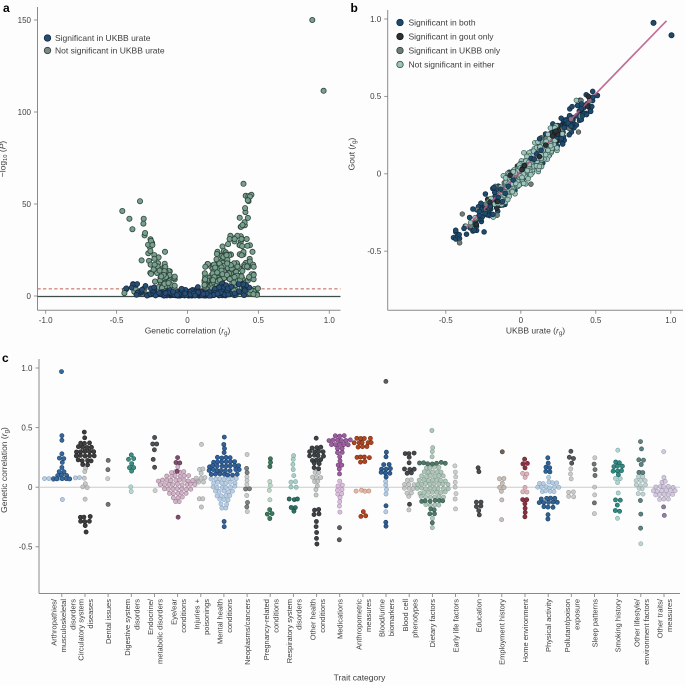 This screenshot has width=685, height=685. Describe the element at coordinates (432, 623) in the screenshot. I see `svg-text: Dietary factors` at that location.